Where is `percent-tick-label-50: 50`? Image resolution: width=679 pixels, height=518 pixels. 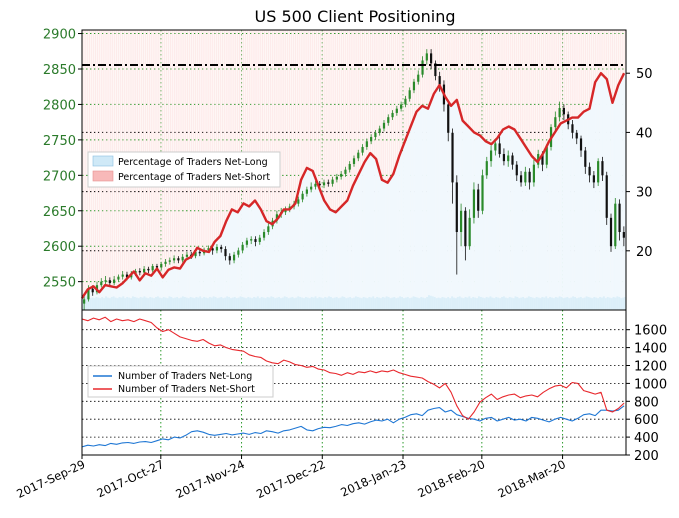 percent-tick-label-50: 50 is located at coordinates (644, 74).